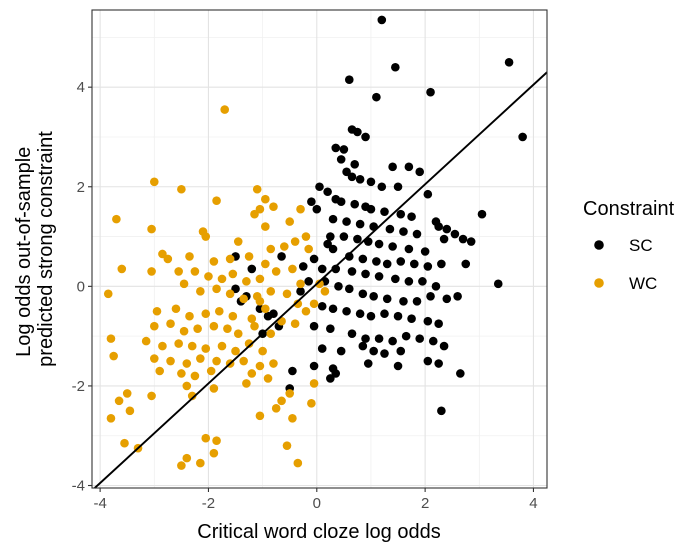  What do you see at coordinates (46, 249) in the screenshot?
I see `y-axis-title-line-2: predicted strong constraint` at bounding box center [46, 249].